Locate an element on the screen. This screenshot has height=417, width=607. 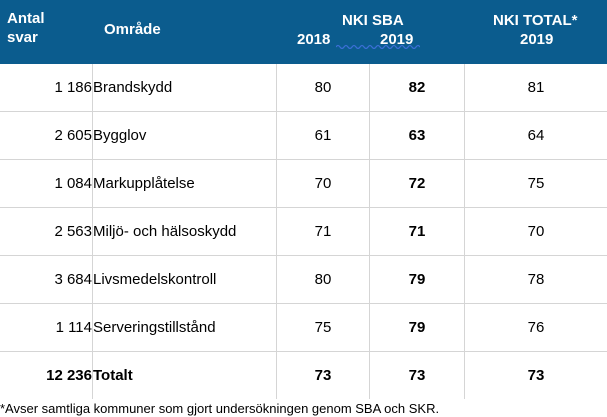
area-cell: Bygglov is located at coordinates (184, 135).